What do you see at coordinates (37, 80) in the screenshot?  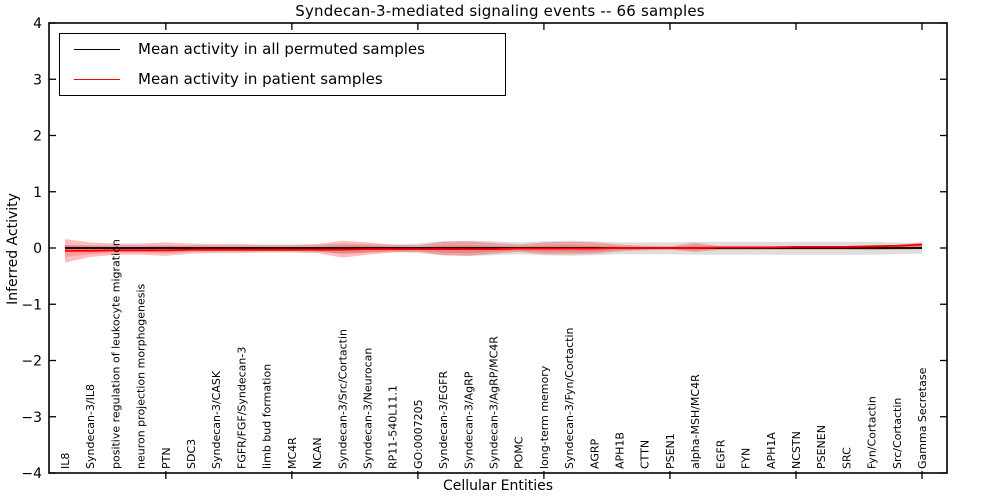 I see `y-tick-label: 3` at bounding box center [37, 80].